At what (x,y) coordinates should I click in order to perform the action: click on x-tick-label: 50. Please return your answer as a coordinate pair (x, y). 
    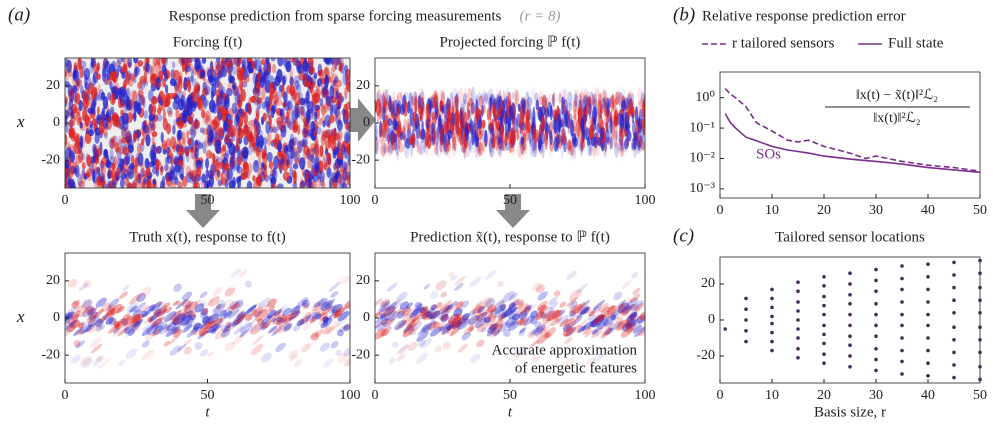
    Looking at the image, I should click on (980, 210).